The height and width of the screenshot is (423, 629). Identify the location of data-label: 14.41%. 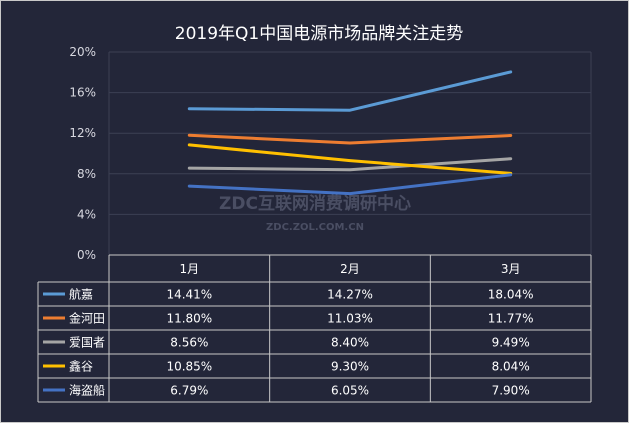
(189, 295).